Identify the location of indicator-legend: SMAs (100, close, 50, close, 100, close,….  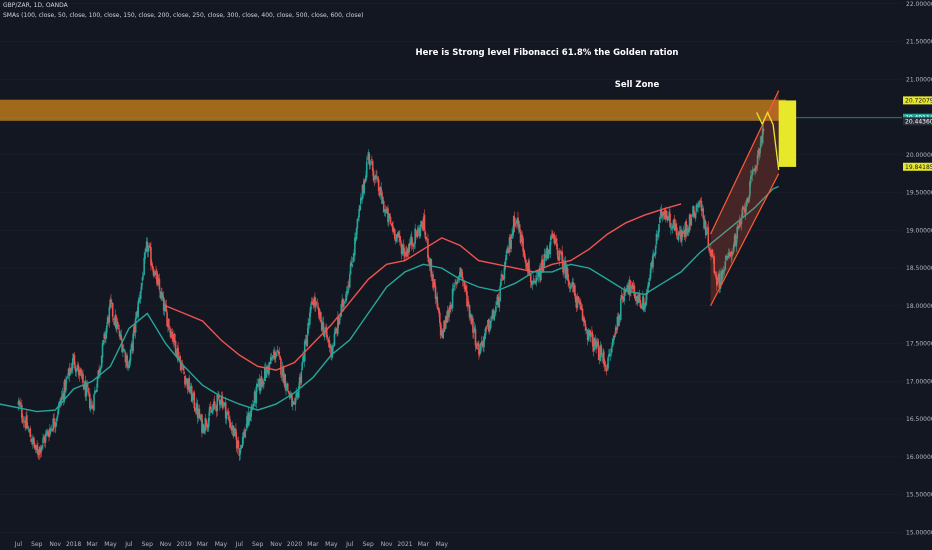
(183, 15).